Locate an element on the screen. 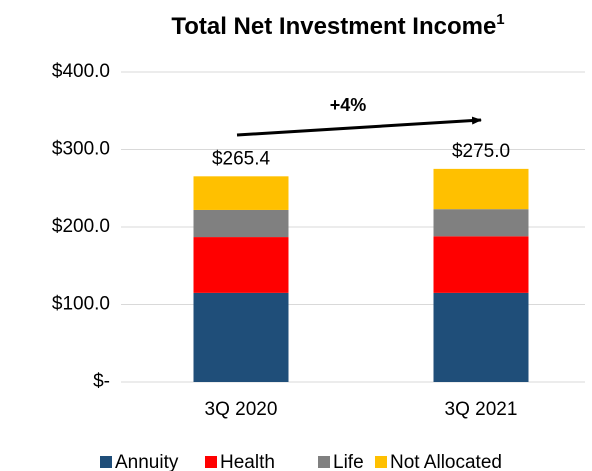  x-tick-label: 3Q 2020 is located at coordinates (241, 409).